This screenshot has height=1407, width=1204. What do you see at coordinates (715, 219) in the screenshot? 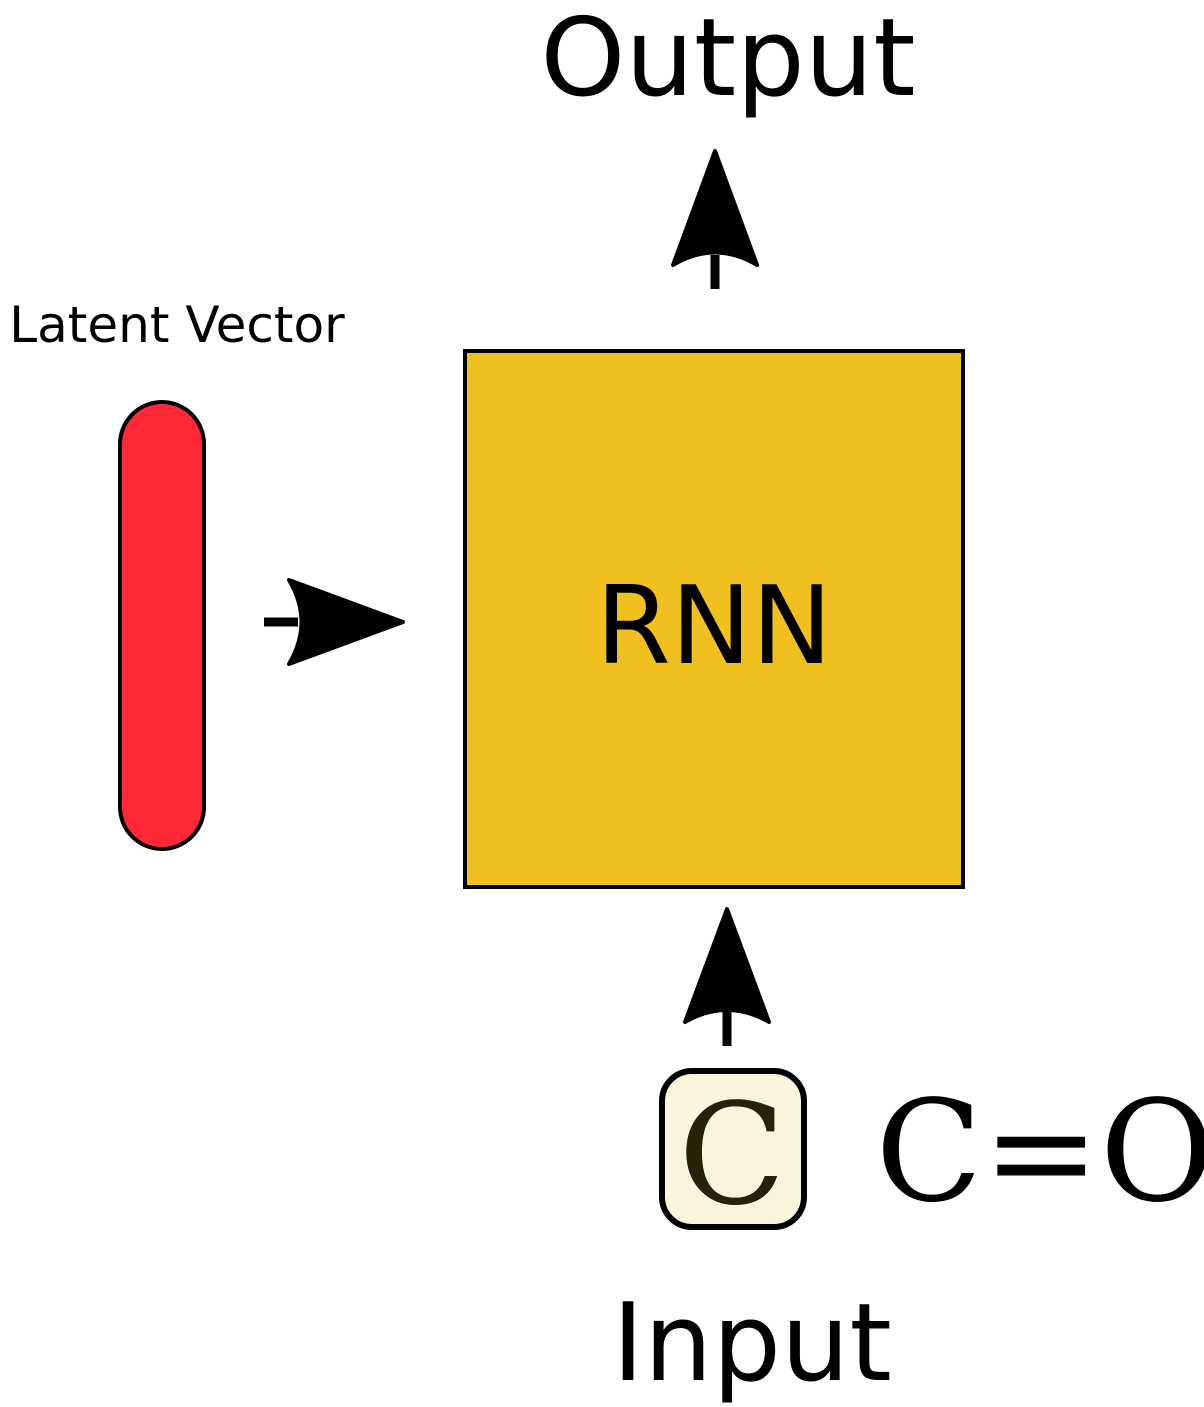
I see `rnn-to-output-arrow-icon` at bounding box center [715, 219].